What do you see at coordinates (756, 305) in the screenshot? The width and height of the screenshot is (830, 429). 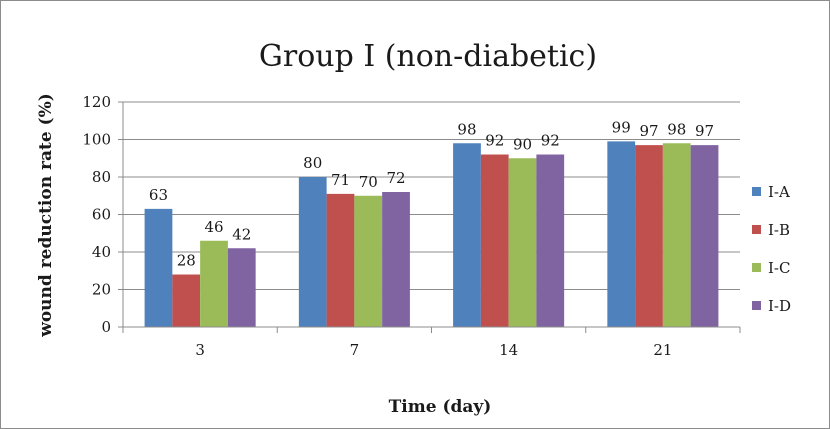 I see `legend-swatch-i-d` at bounding box center [756, 305].